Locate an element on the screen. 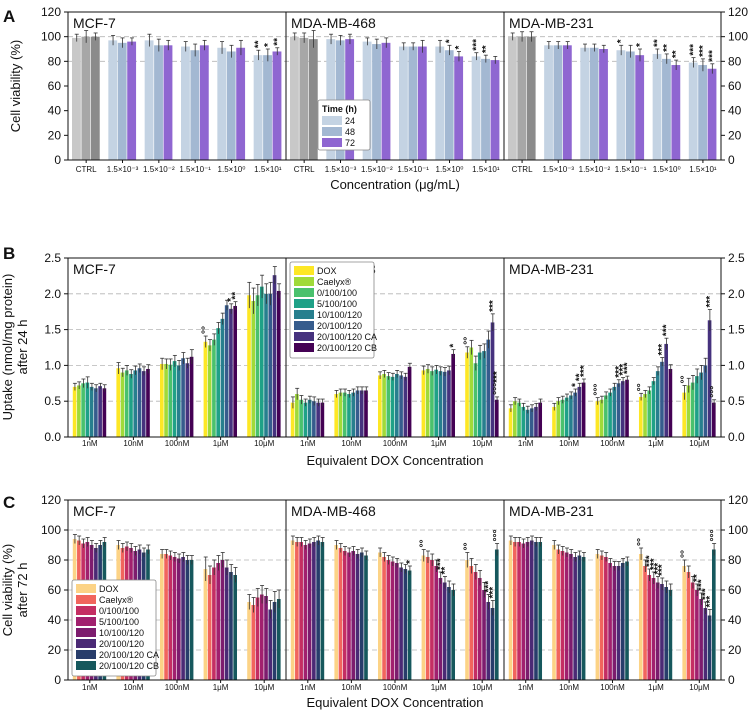  y-tick-label-left: 20 is located at coordinates (55, 135).